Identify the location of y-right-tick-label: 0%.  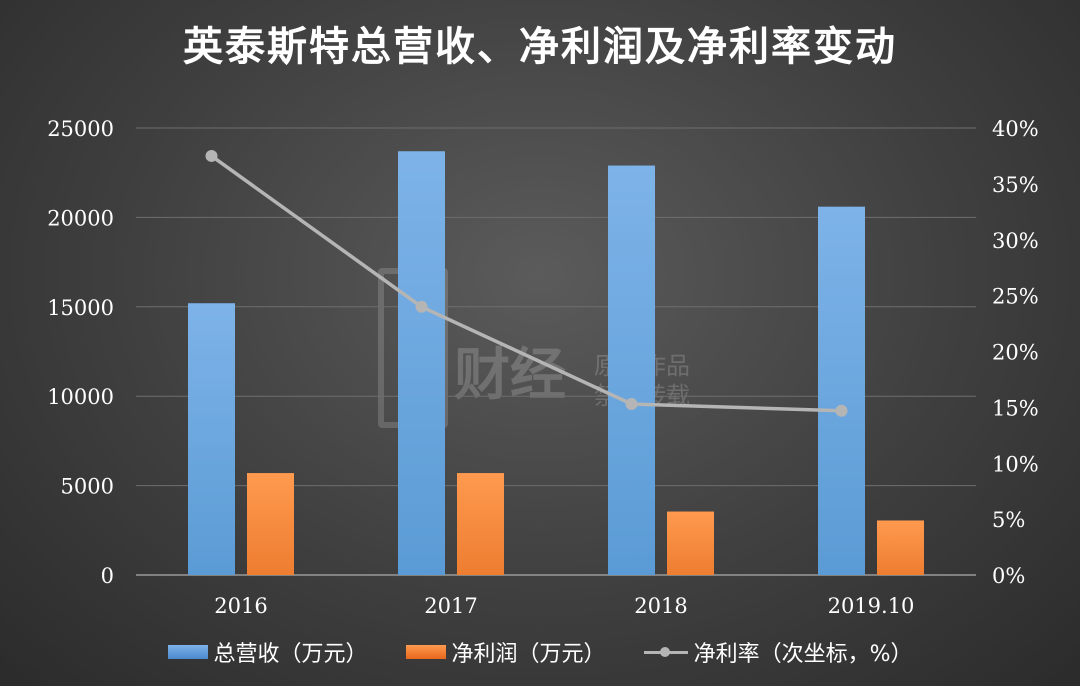
(1008, 576).